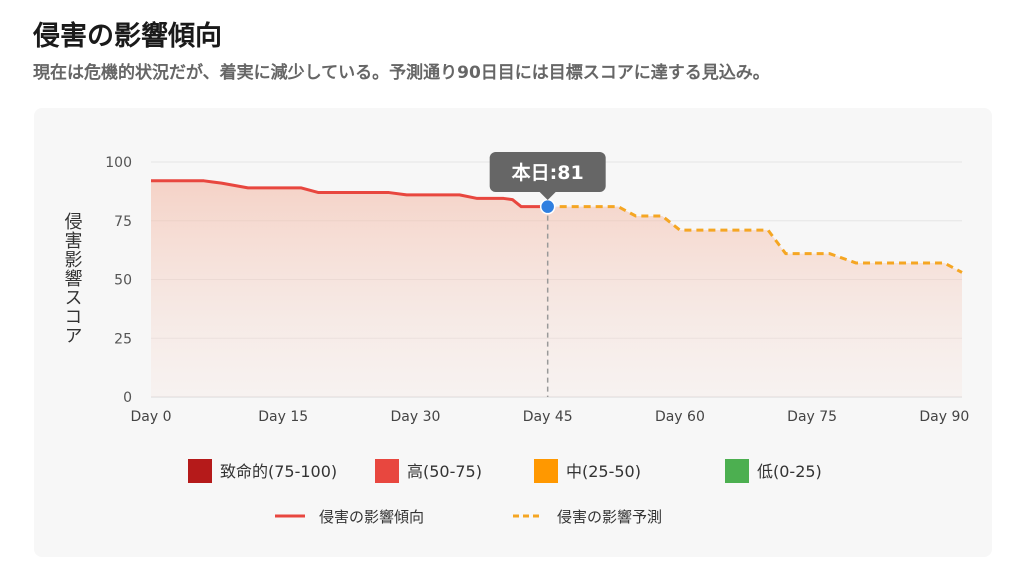  I want to click on severity-legend-item: 高(50-75), so click(428, 471).